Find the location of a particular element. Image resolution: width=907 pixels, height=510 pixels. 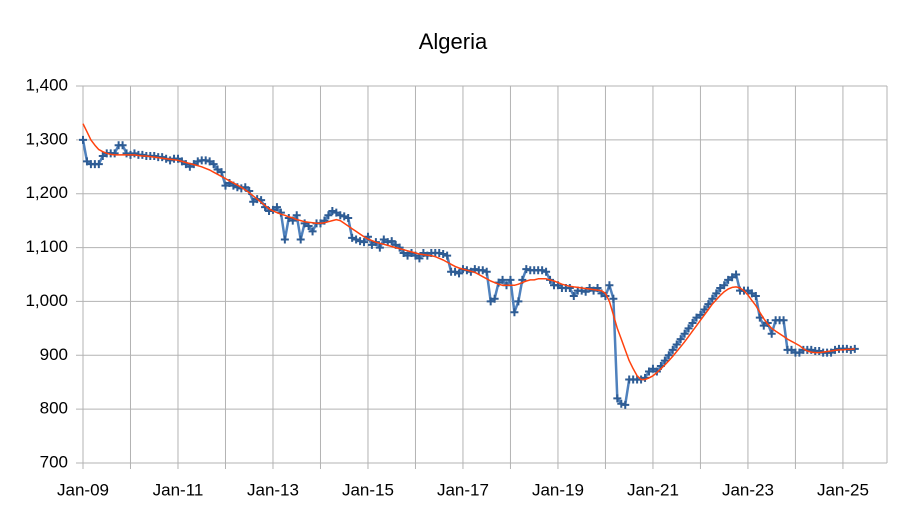

x-tick-label: Jan-11 is located at coordinates (178, 489).